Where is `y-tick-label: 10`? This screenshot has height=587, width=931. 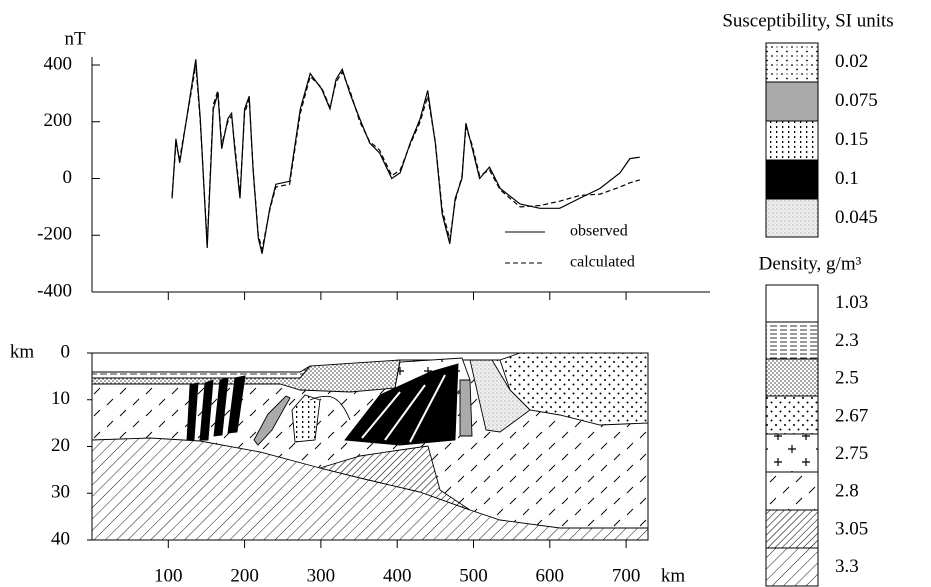
y-tick-label: 10 is located at coordinates (60, 398).